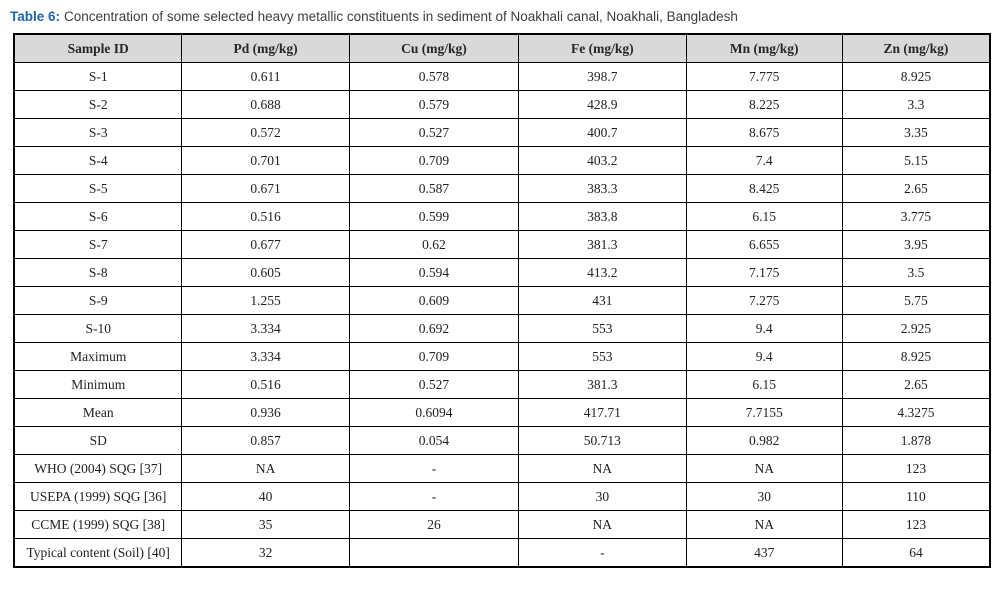 Image resolution: width=1003 pixels, height=614 pixels. What do you see at coordinates (265, 48) in the screenshot?
I see `column-header: Pd (mg/kg)` at bounding box center [265, 48].